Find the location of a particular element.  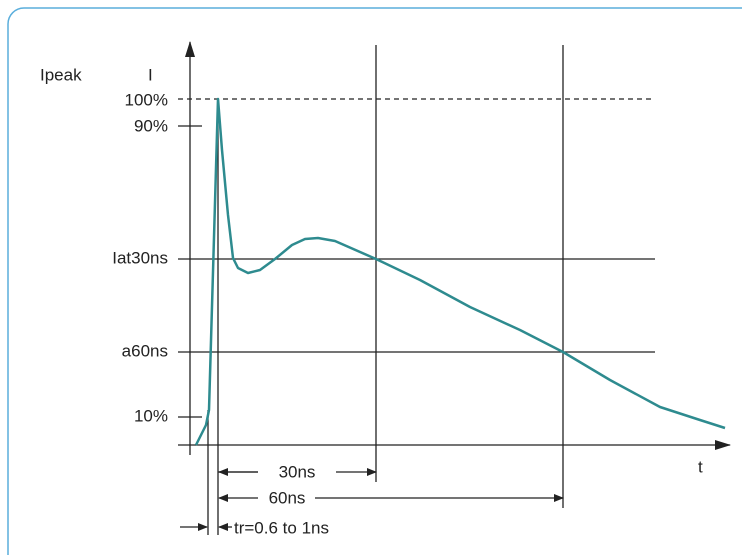

level-label: 90% is located at coordinates (151, 125).